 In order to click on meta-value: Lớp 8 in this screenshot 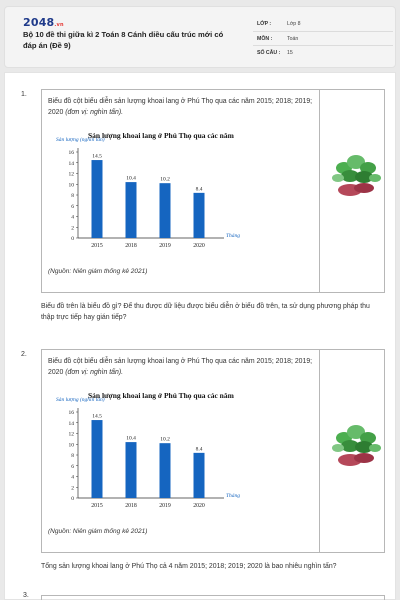, I will do `click(294, 24)`.